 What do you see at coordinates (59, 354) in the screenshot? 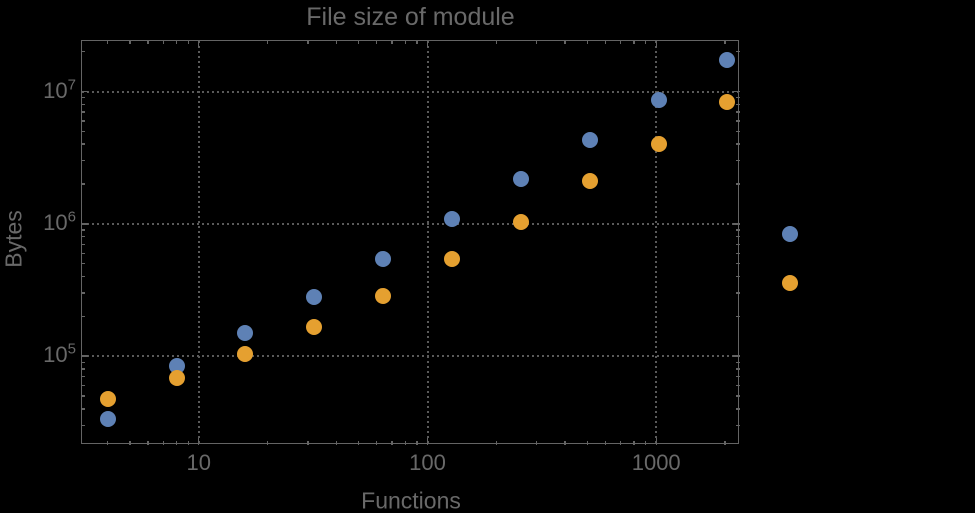
I see `y-tick-label: 10⁵` at bounding box center [59, 354].